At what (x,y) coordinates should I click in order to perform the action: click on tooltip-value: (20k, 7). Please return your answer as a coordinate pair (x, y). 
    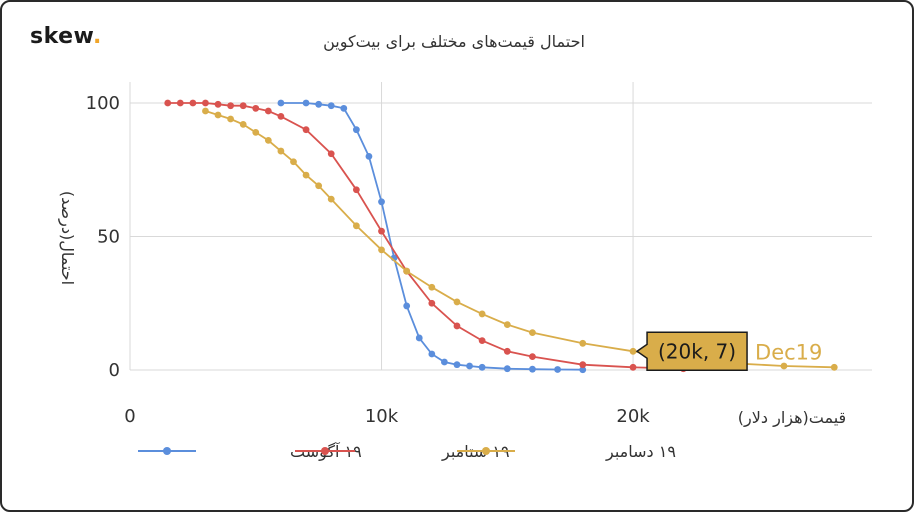
    Looking at the image, I should click on (697, 351).